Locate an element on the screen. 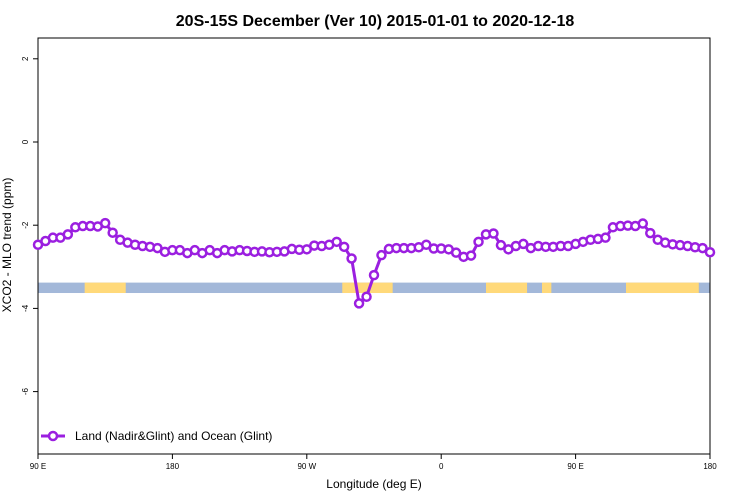 The height and width of the screenshot is (500, 750). y-axis: 2 0 -2 -4 -6 is located at coordinates (29, 225).